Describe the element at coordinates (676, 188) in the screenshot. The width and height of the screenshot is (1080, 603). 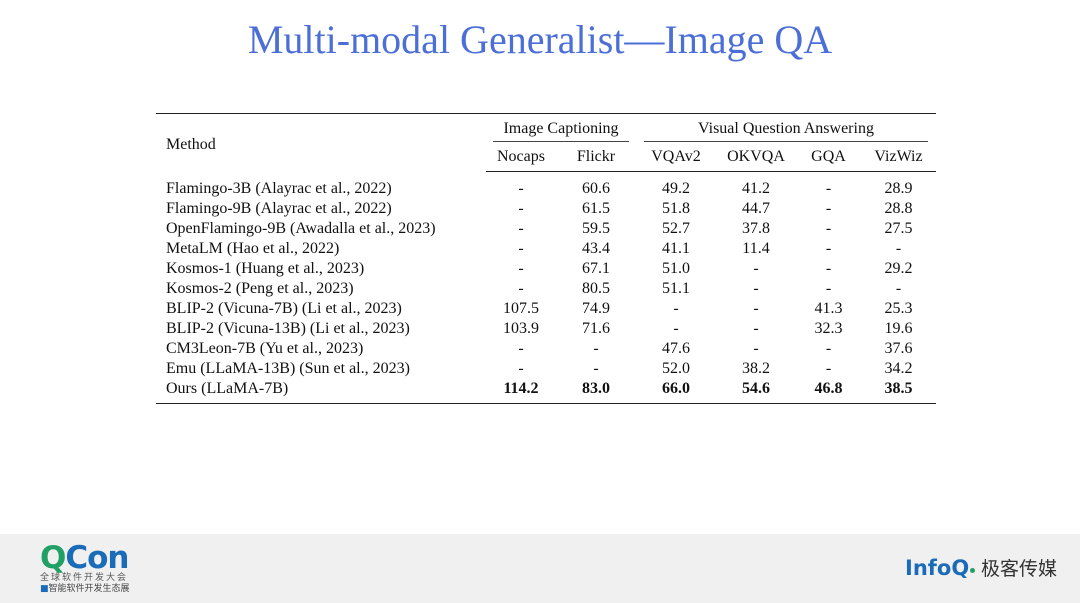
I see `value-cell: 49.2` at that location.